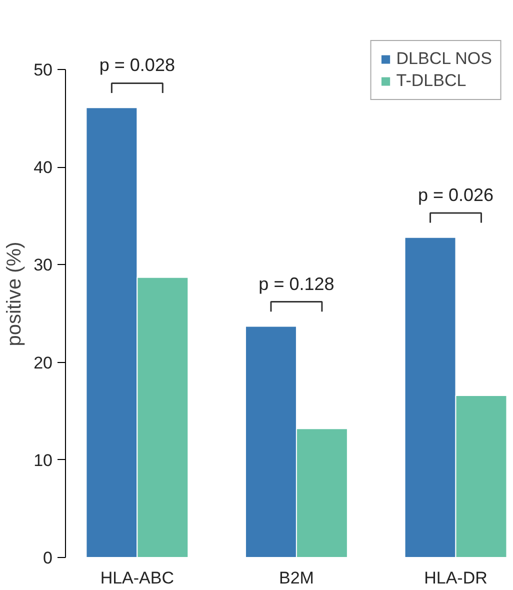 The width and height of the screenshot is (513, 590). I want to click on x-tick-label: HLA-ABC, so click(137, 578).